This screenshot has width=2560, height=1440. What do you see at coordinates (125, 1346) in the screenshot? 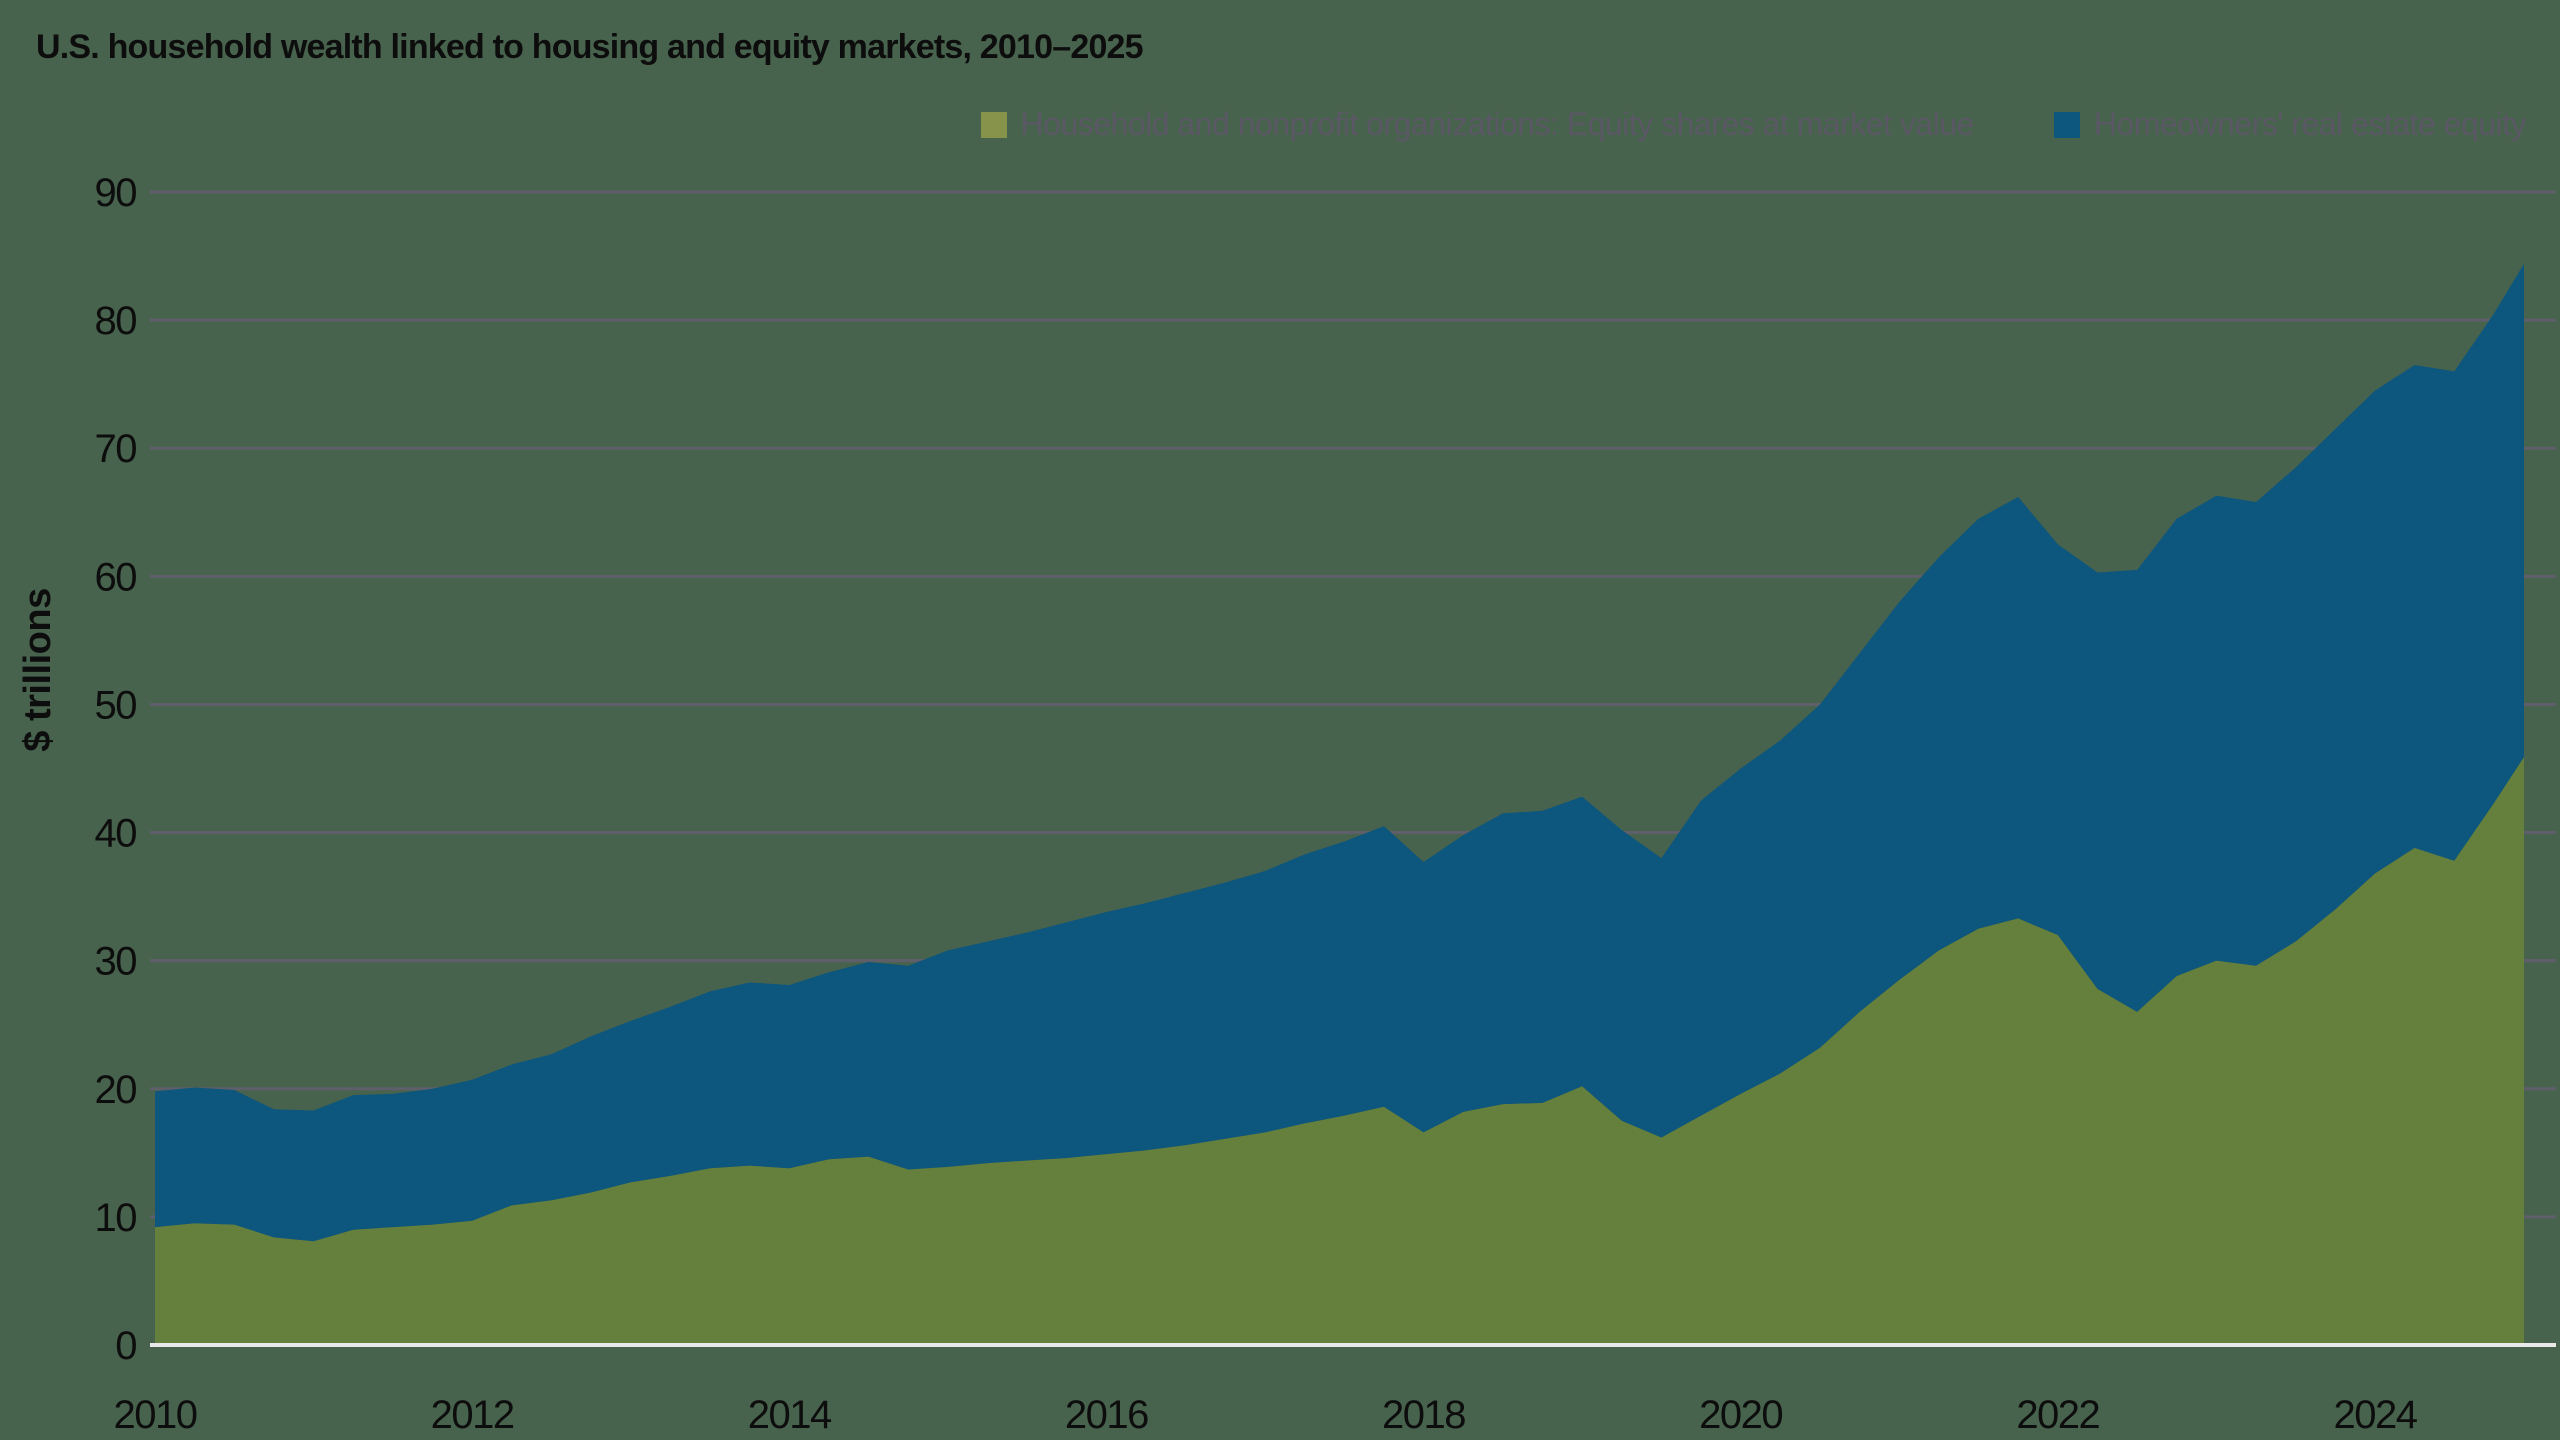
I see `y-axis-tick-label-0: 0` at bounding box center [125, 1346].